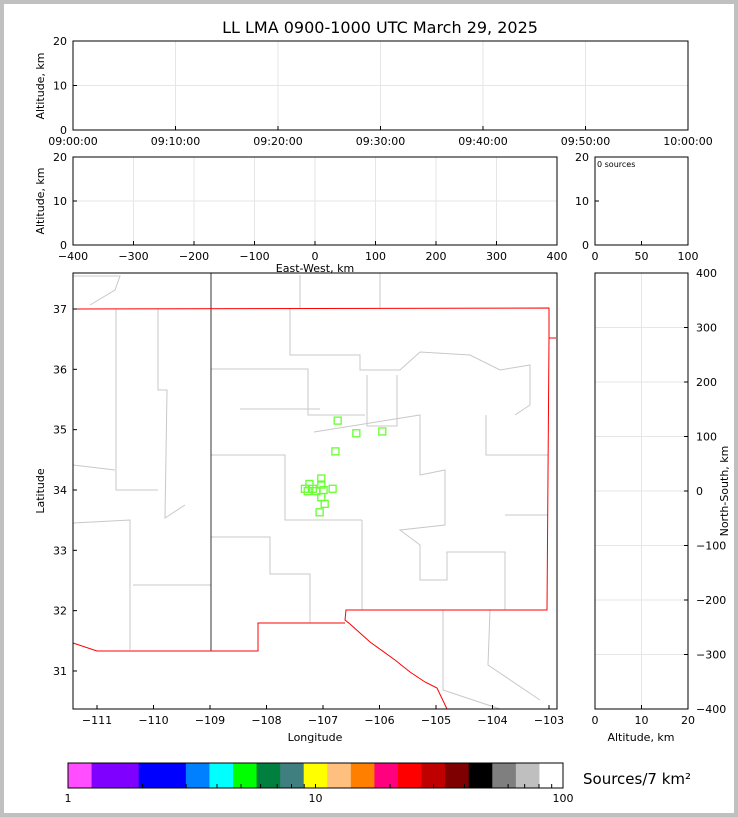 Image resolution: width=738 pixels, height=817 pixels. I want to click on ns-axis-tick-label: −100, so click(711, 546).